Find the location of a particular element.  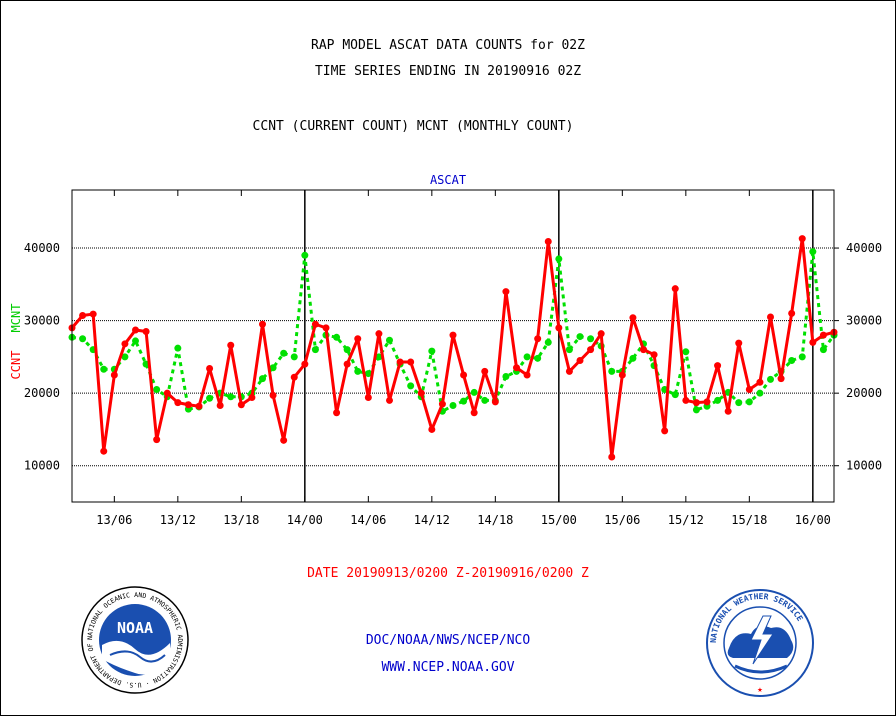

website-link: WWW.NCEP.NOAA.GOV is located at coordinates (448, 667).